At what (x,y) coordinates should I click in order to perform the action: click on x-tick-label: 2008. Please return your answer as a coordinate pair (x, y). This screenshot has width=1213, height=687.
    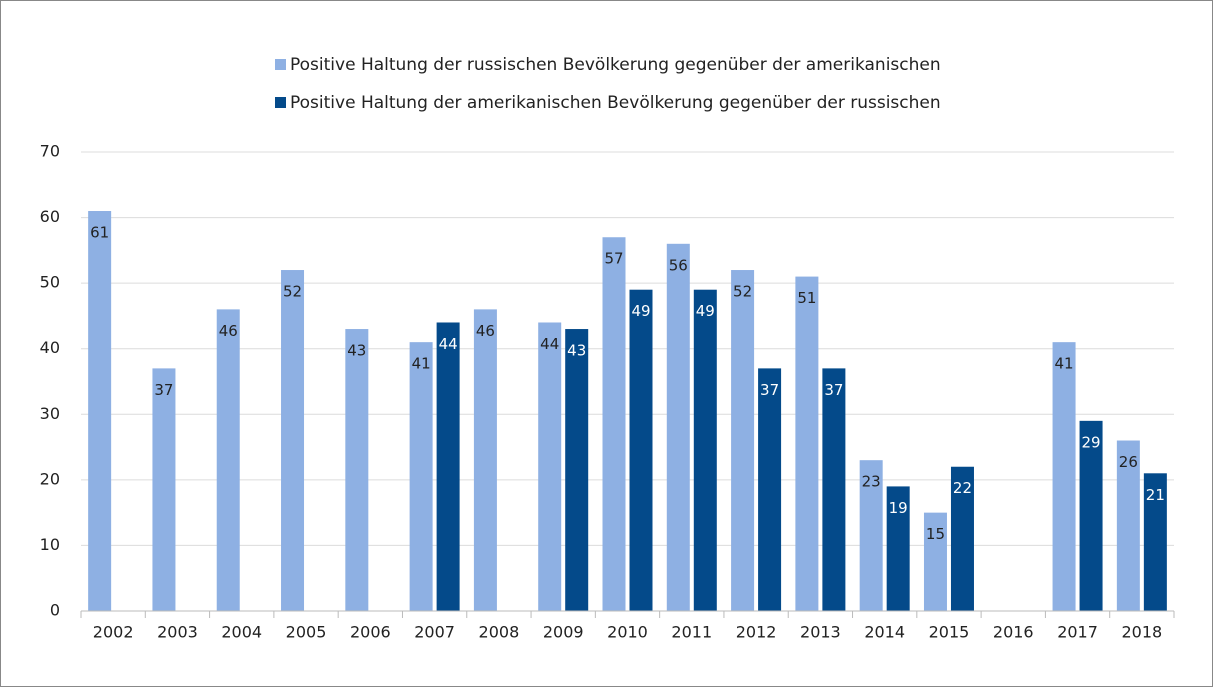
    Looking at the image, I should click on (499, 632).